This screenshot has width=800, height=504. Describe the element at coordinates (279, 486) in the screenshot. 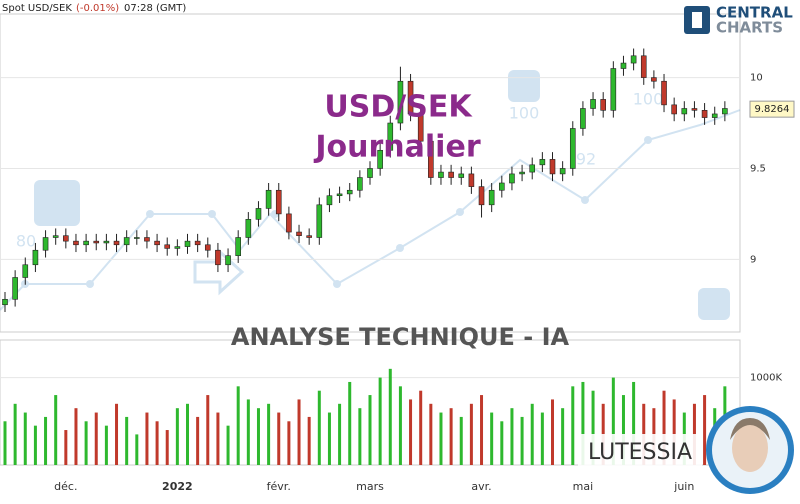

I see `x-tick-label: févr.` at that location.